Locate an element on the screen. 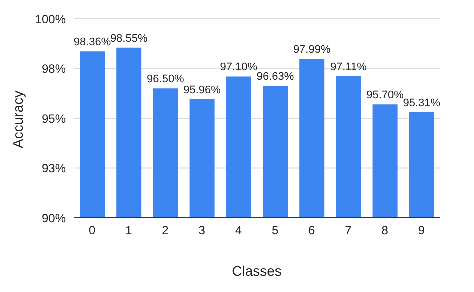  data-label: 96.63% is located at coordinates (275, 77).